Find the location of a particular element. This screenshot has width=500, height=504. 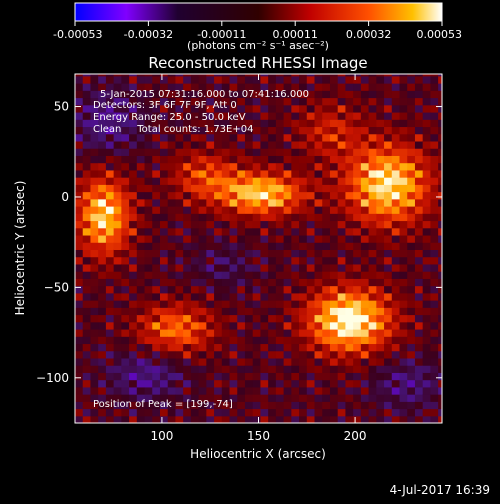

x-tick-label: 150 is located at coordinates (258, 436).